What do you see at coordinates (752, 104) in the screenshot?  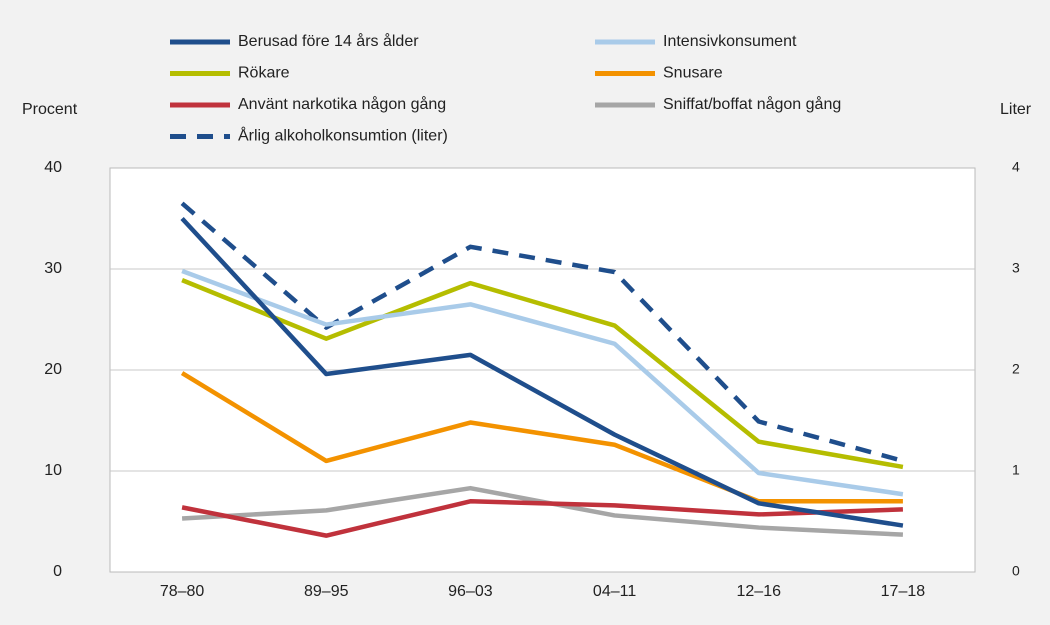 I see `legend-label: Sniffat/boffat någon gång` at bounding box center [752, 104].